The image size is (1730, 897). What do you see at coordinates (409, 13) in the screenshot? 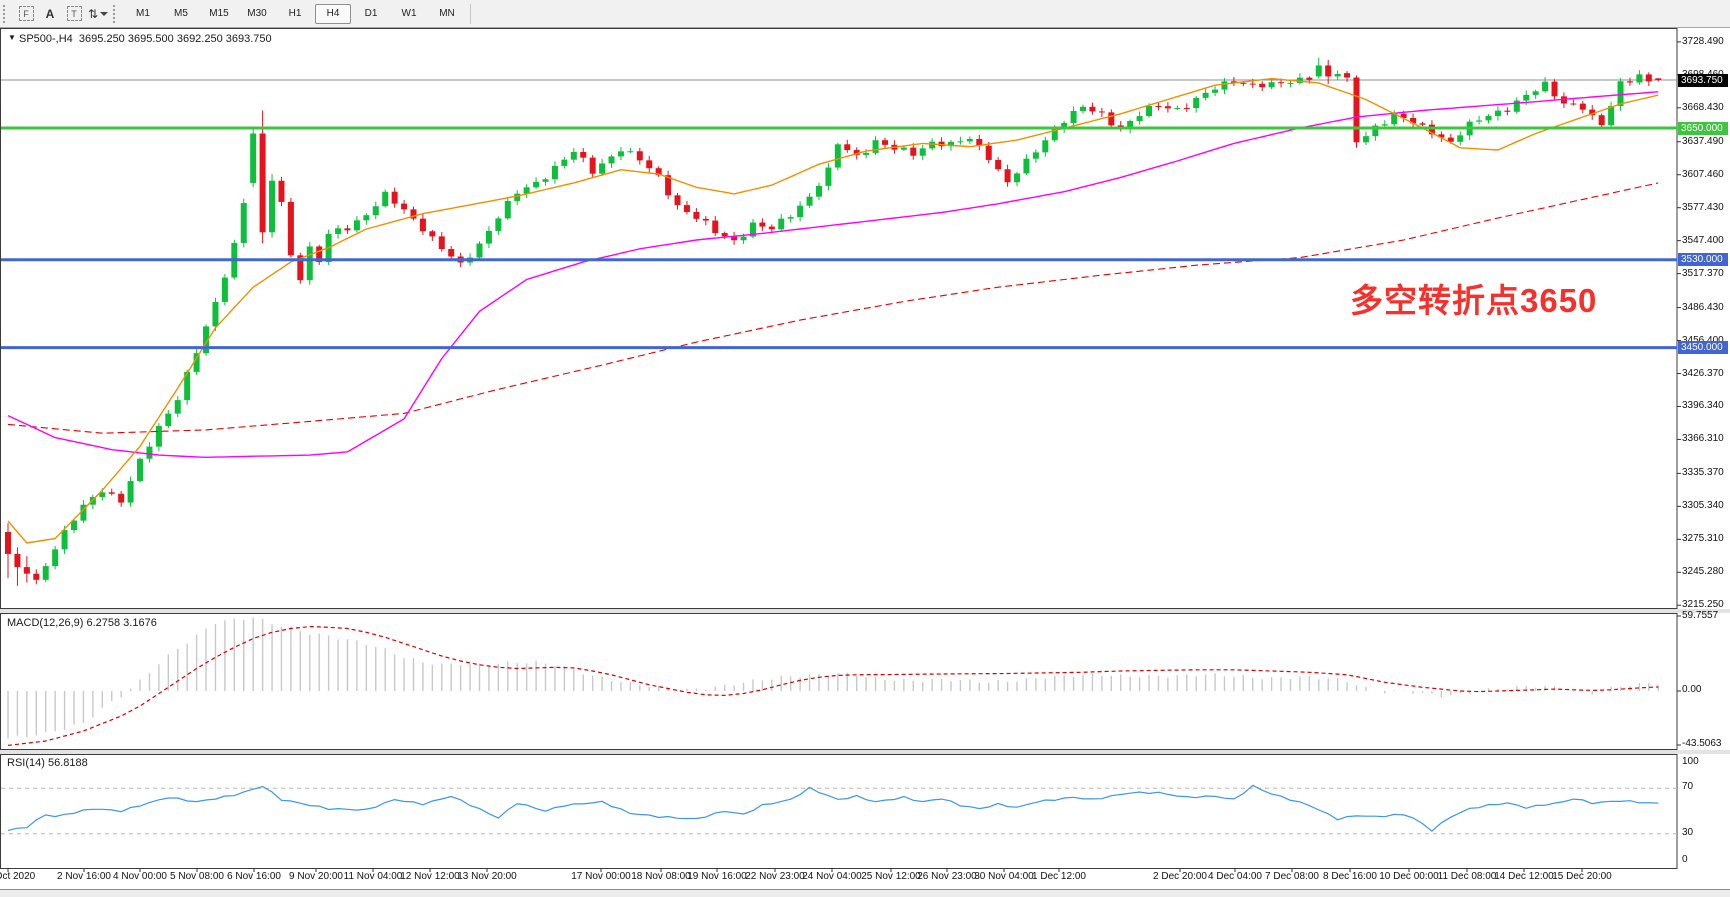
I see `timeframe-button-w1: W1` at bounding box center [409, 13].